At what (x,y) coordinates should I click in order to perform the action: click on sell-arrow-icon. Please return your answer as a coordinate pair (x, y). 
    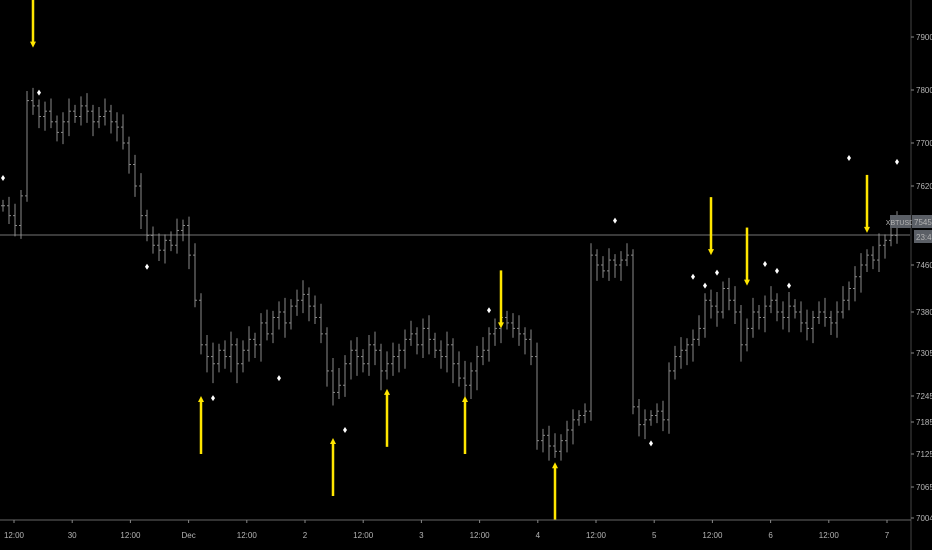
    Looking at the image, I should click on (711, 226).